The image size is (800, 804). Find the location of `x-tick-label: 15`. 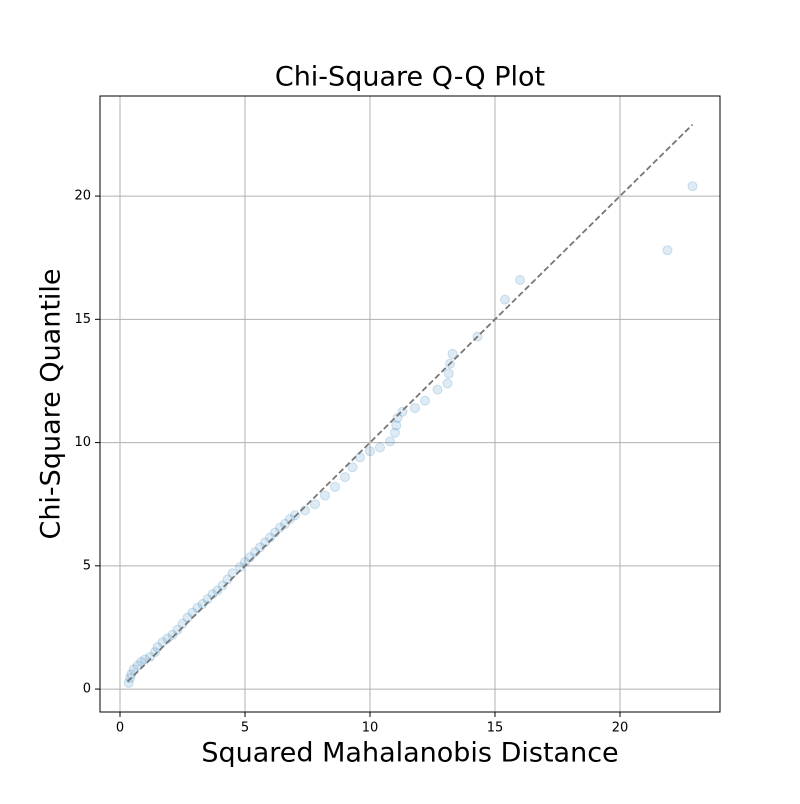

x-tick-label: 15 is located at coordinates (495, 728).